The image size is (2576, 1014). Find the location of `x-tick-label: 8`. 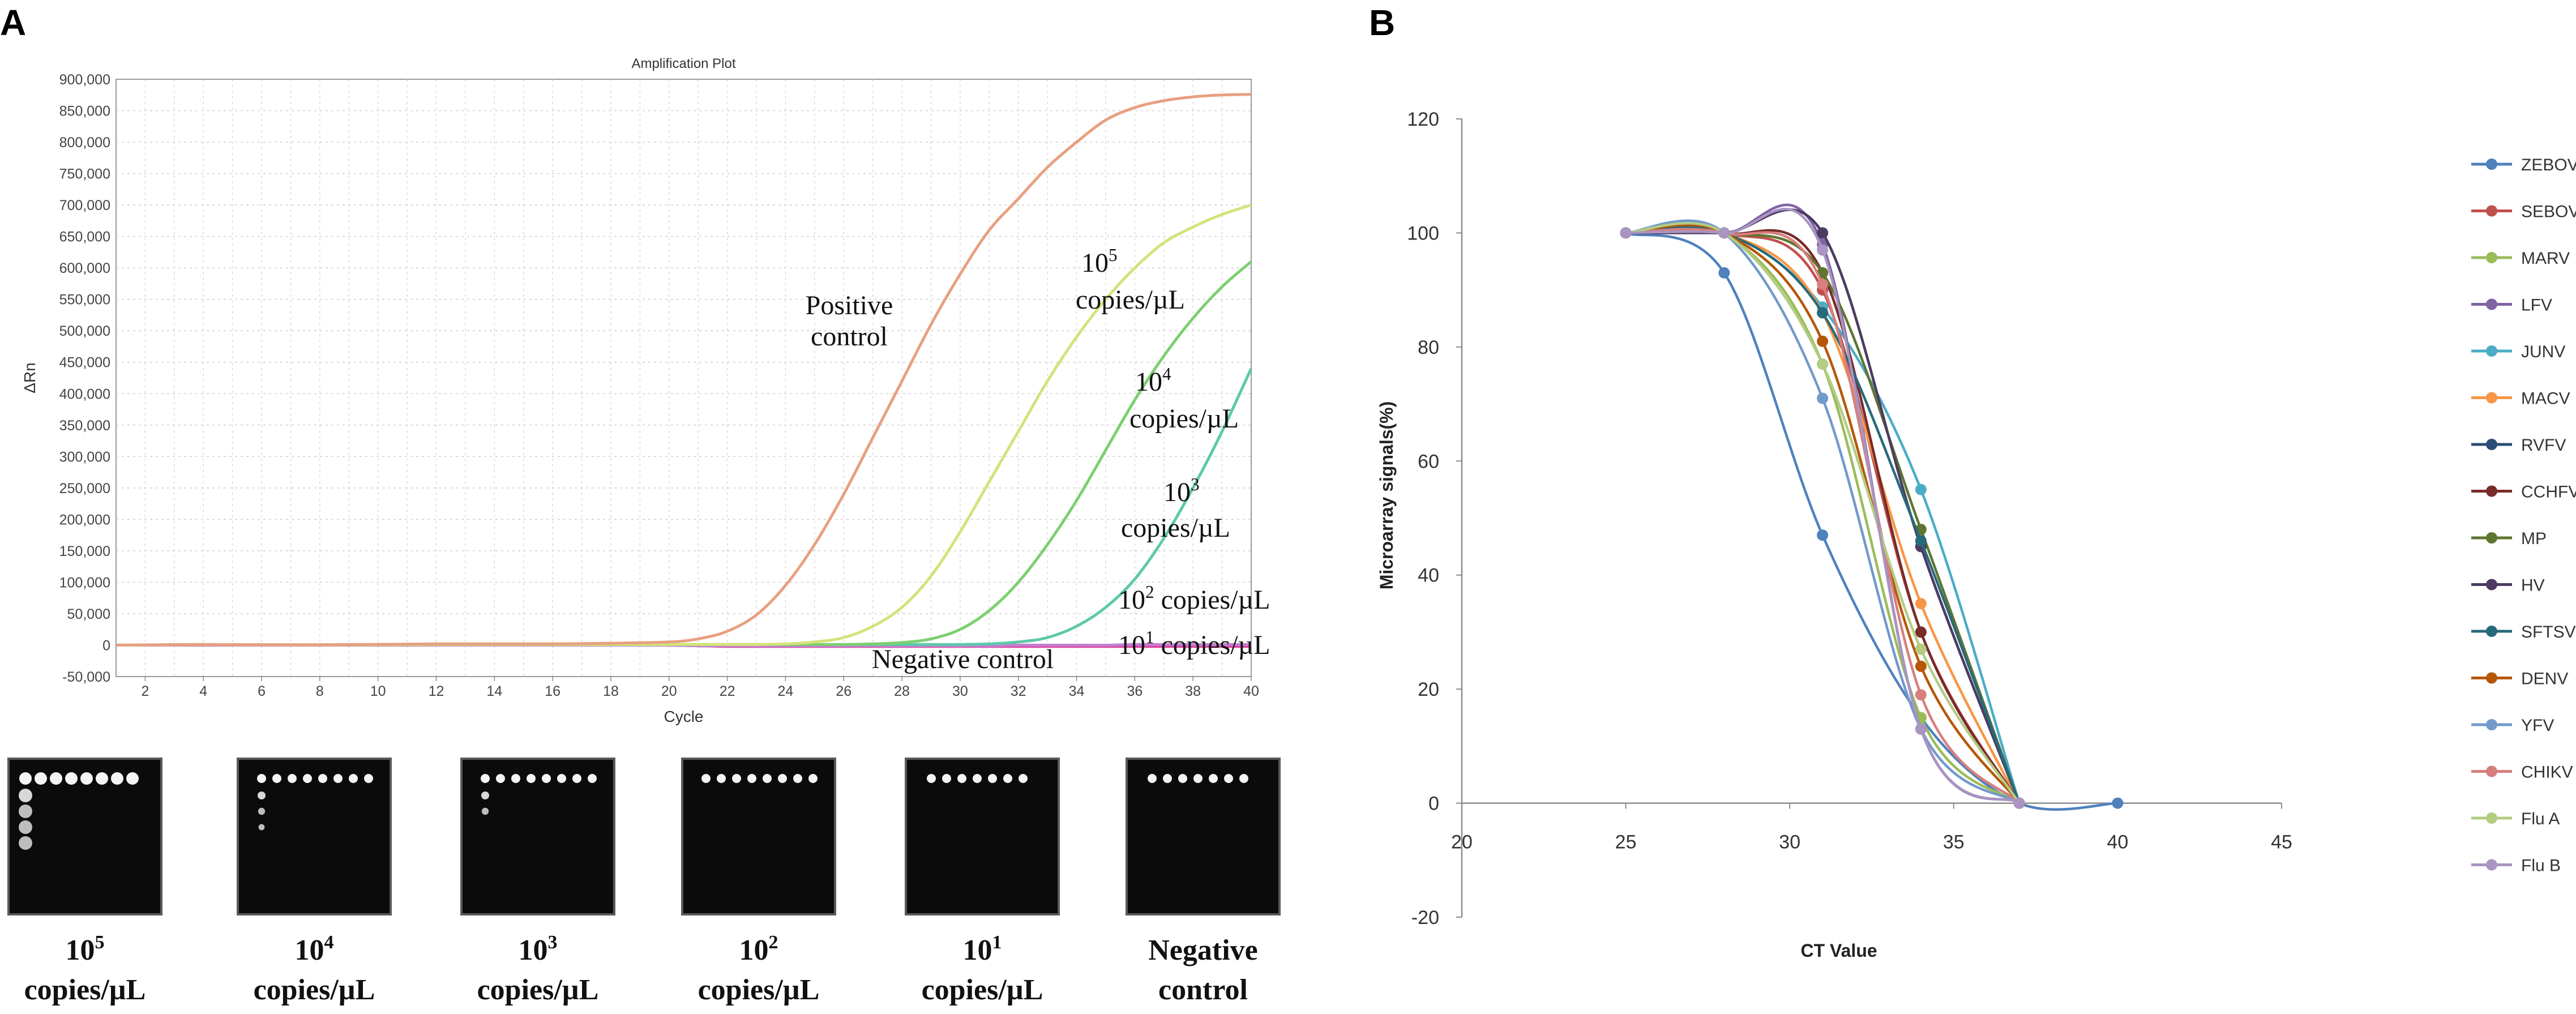

x-tick-label: 8 is located at coordinates (320, 691).